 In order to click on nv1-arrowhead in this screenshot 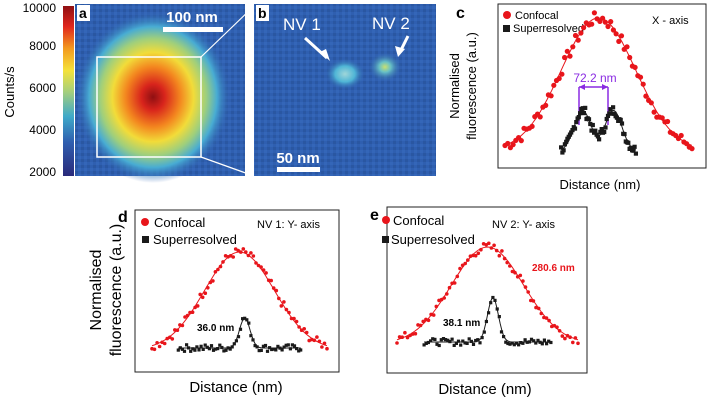, I will do `click(325, 55)`.